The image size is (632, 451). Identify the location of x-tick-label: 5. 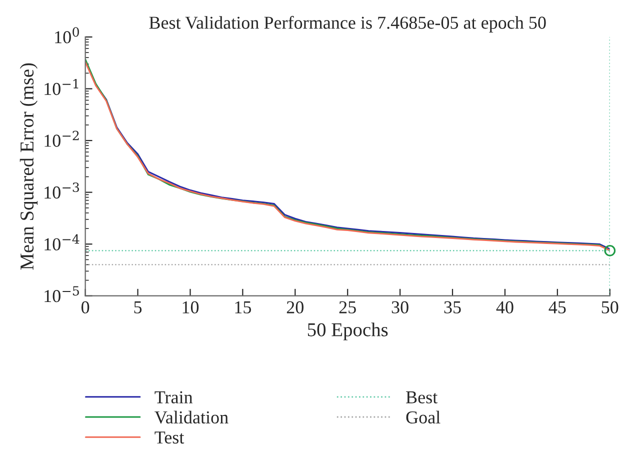
(138, 307).